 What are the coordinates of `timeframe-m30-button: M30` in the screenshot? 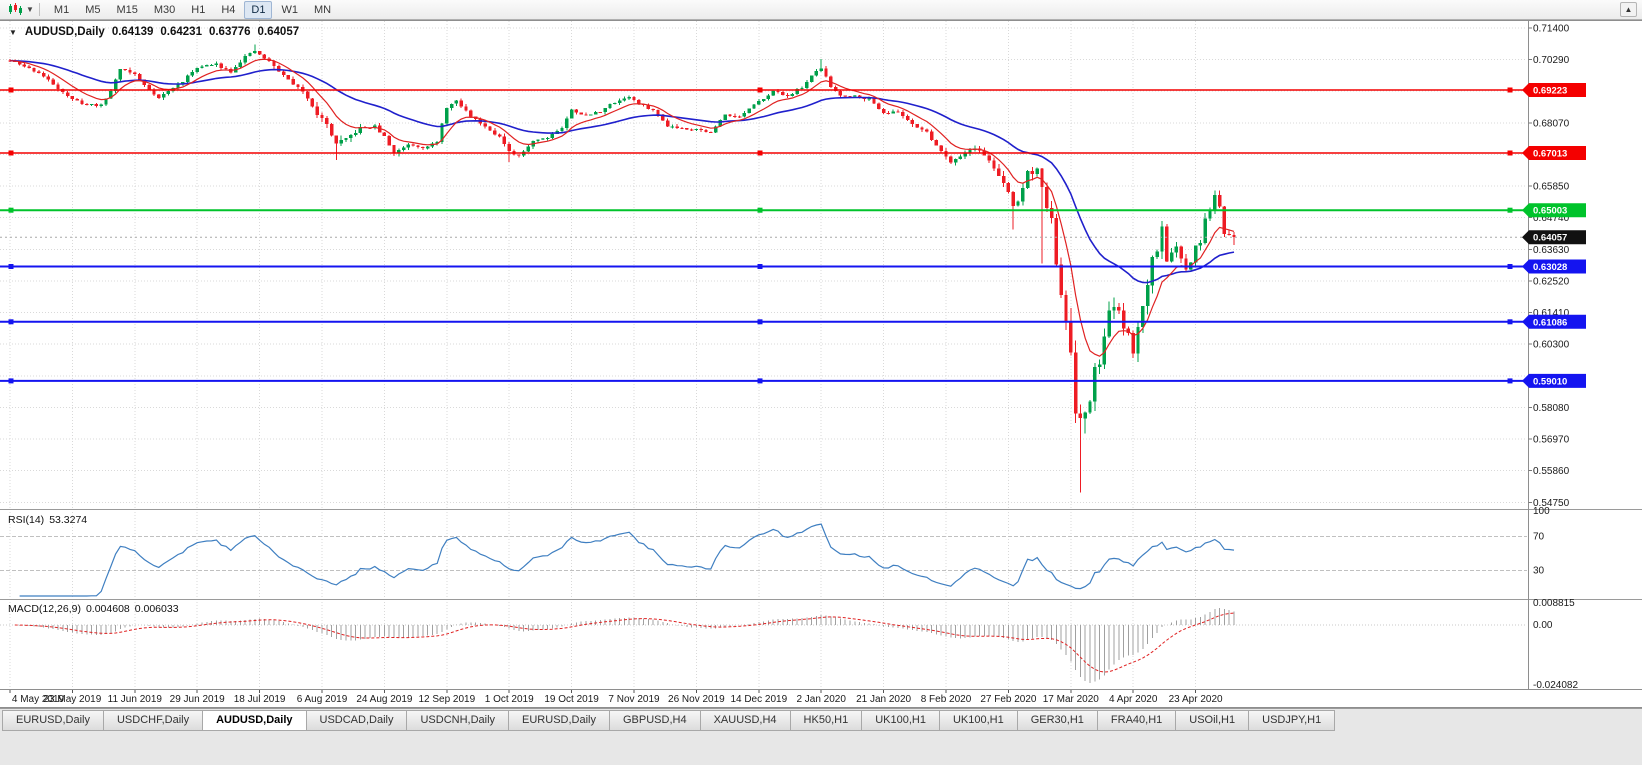 It's located at (164, 9).